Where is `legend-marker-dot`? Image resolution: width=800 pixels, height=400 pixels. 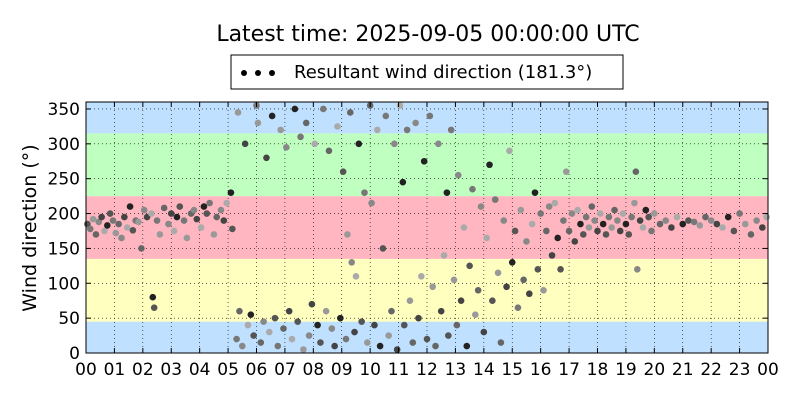 legend-marker-dot is located at coordinates (244, 73).